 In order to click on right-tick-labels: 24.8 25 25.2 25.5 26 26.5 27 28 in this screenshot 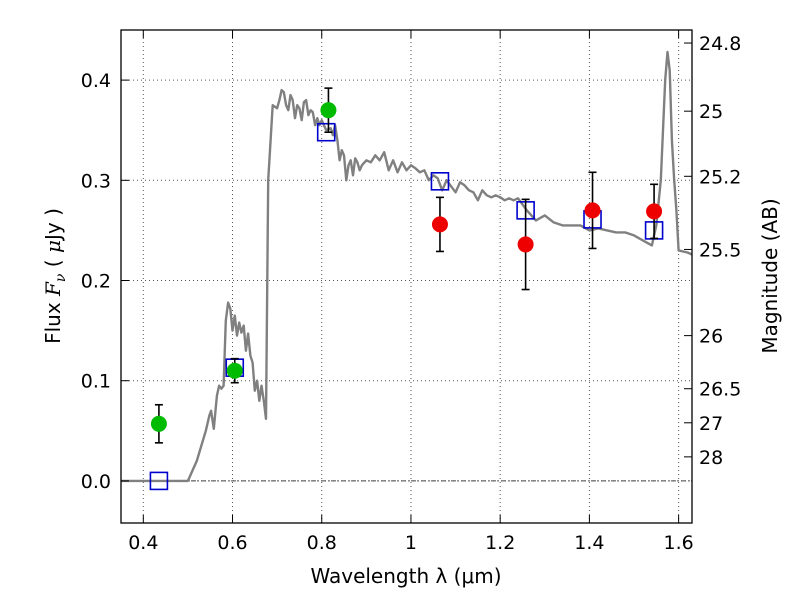, I will do `click(720, 251)`.